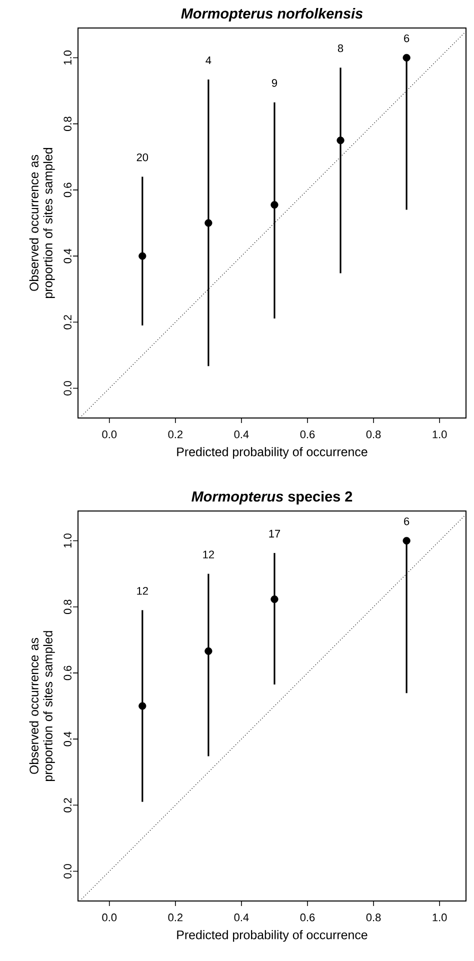 The height and width of the screenshot is (961, 474). What do you see at coordinates (274, 534) in the screenshot?
I see `annotation: 17` at bounding box center [274, 534].